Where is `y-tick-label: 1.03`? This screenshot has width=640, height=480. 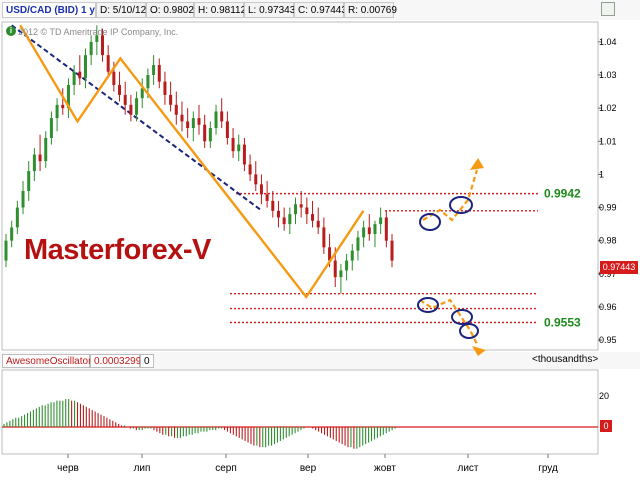 y-tick-label: 1.03 is located at coordinates (608, 75).